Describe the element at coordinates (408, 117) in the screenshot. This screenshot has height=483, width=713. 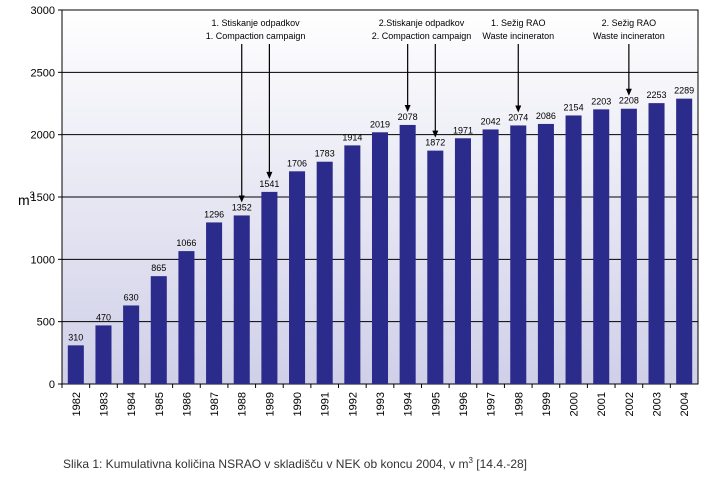
I see `data-label-1994: 2078` at that location.